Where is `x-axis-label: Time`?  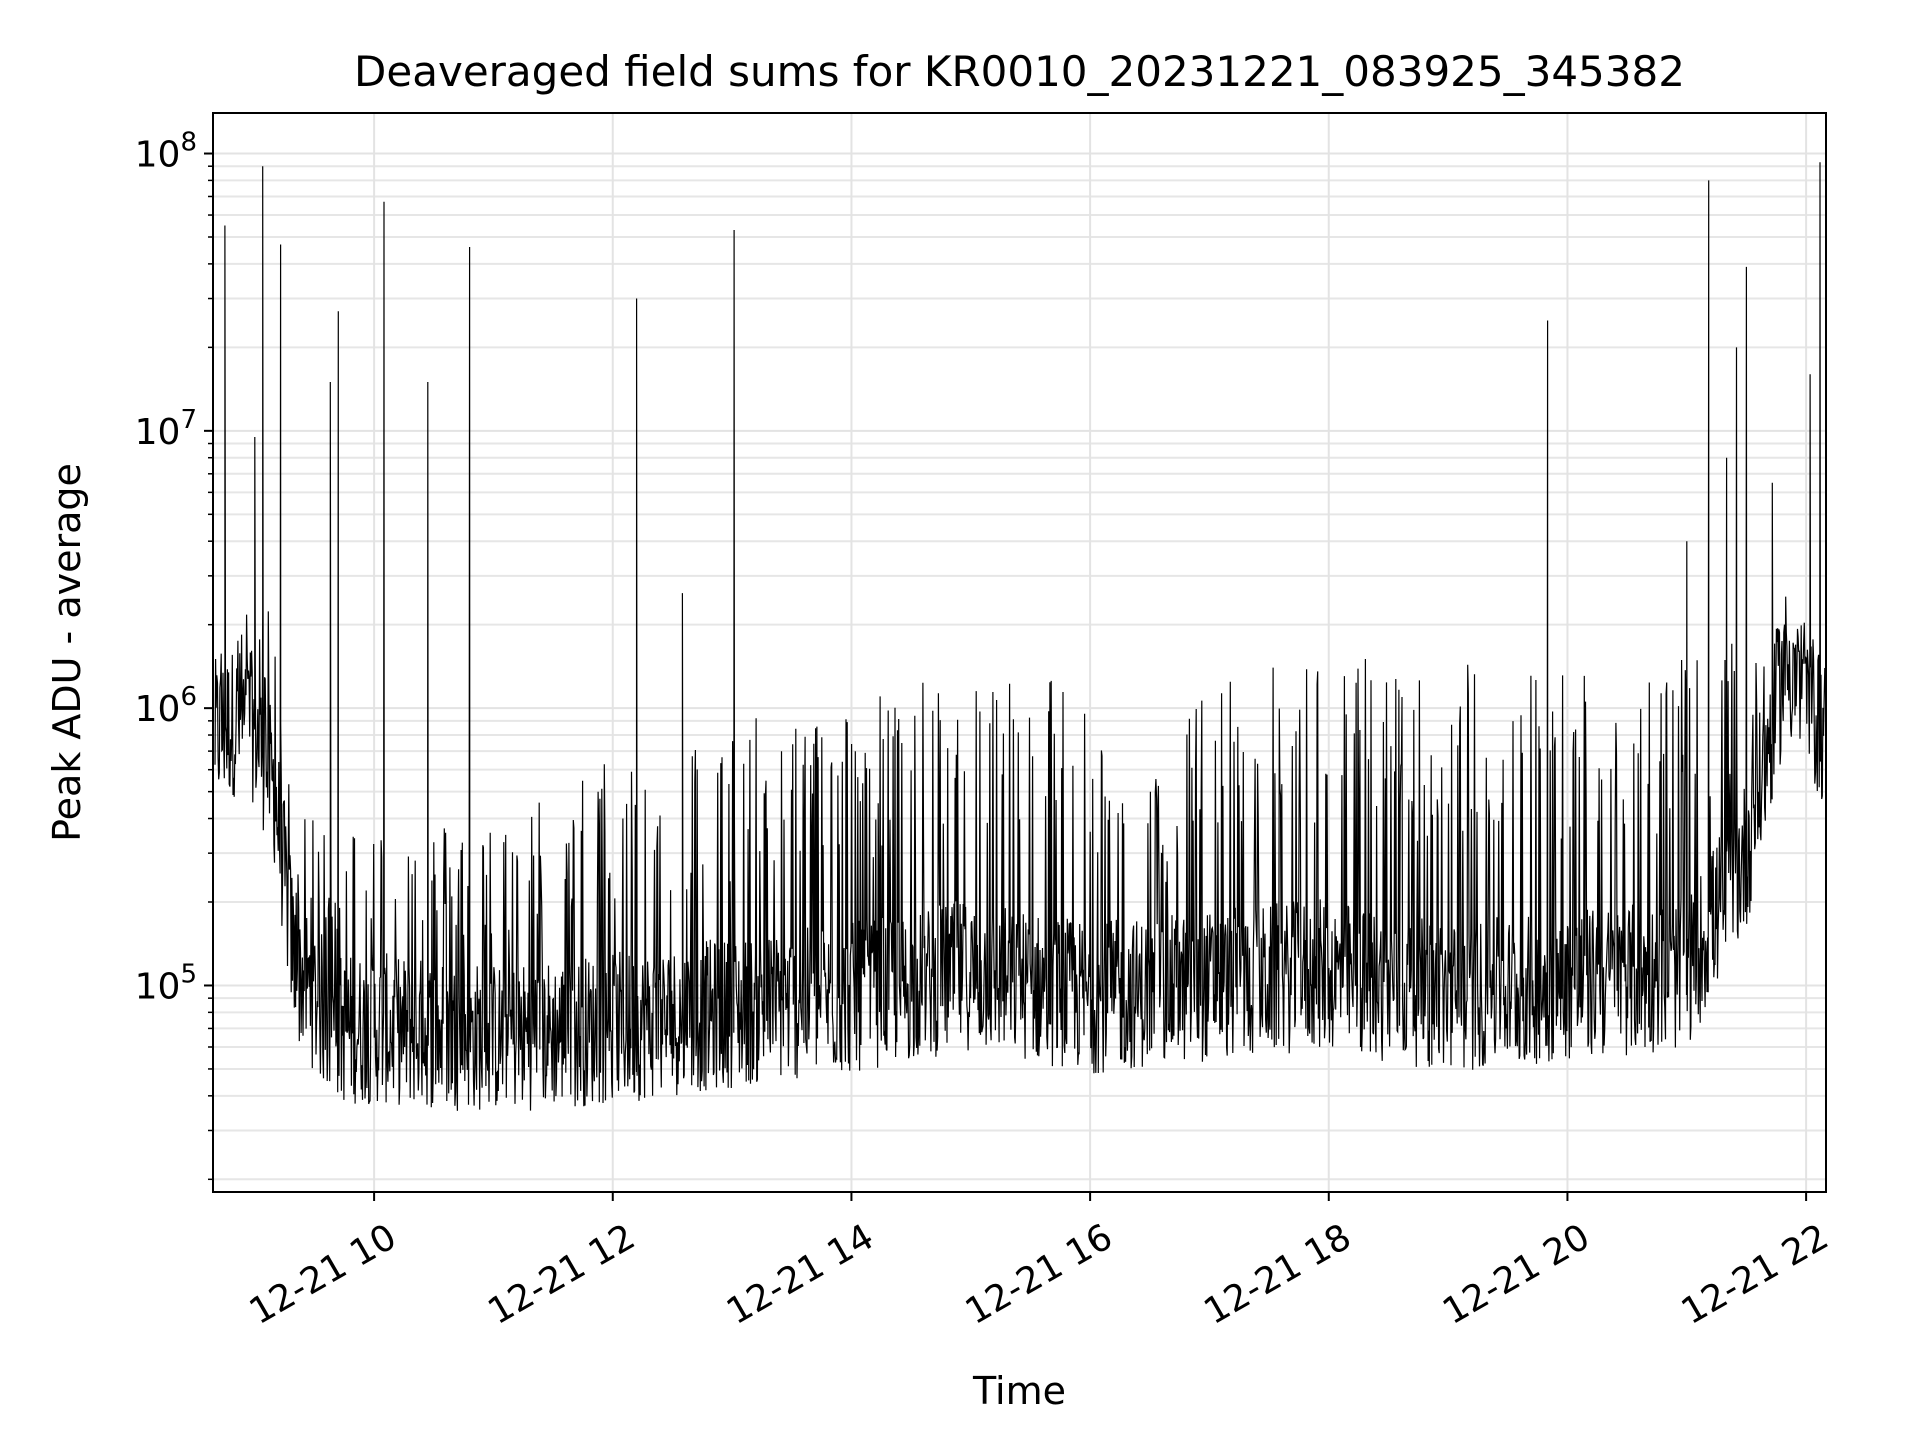
x-axis-label: Time is located at coordinates (1019, 1391).